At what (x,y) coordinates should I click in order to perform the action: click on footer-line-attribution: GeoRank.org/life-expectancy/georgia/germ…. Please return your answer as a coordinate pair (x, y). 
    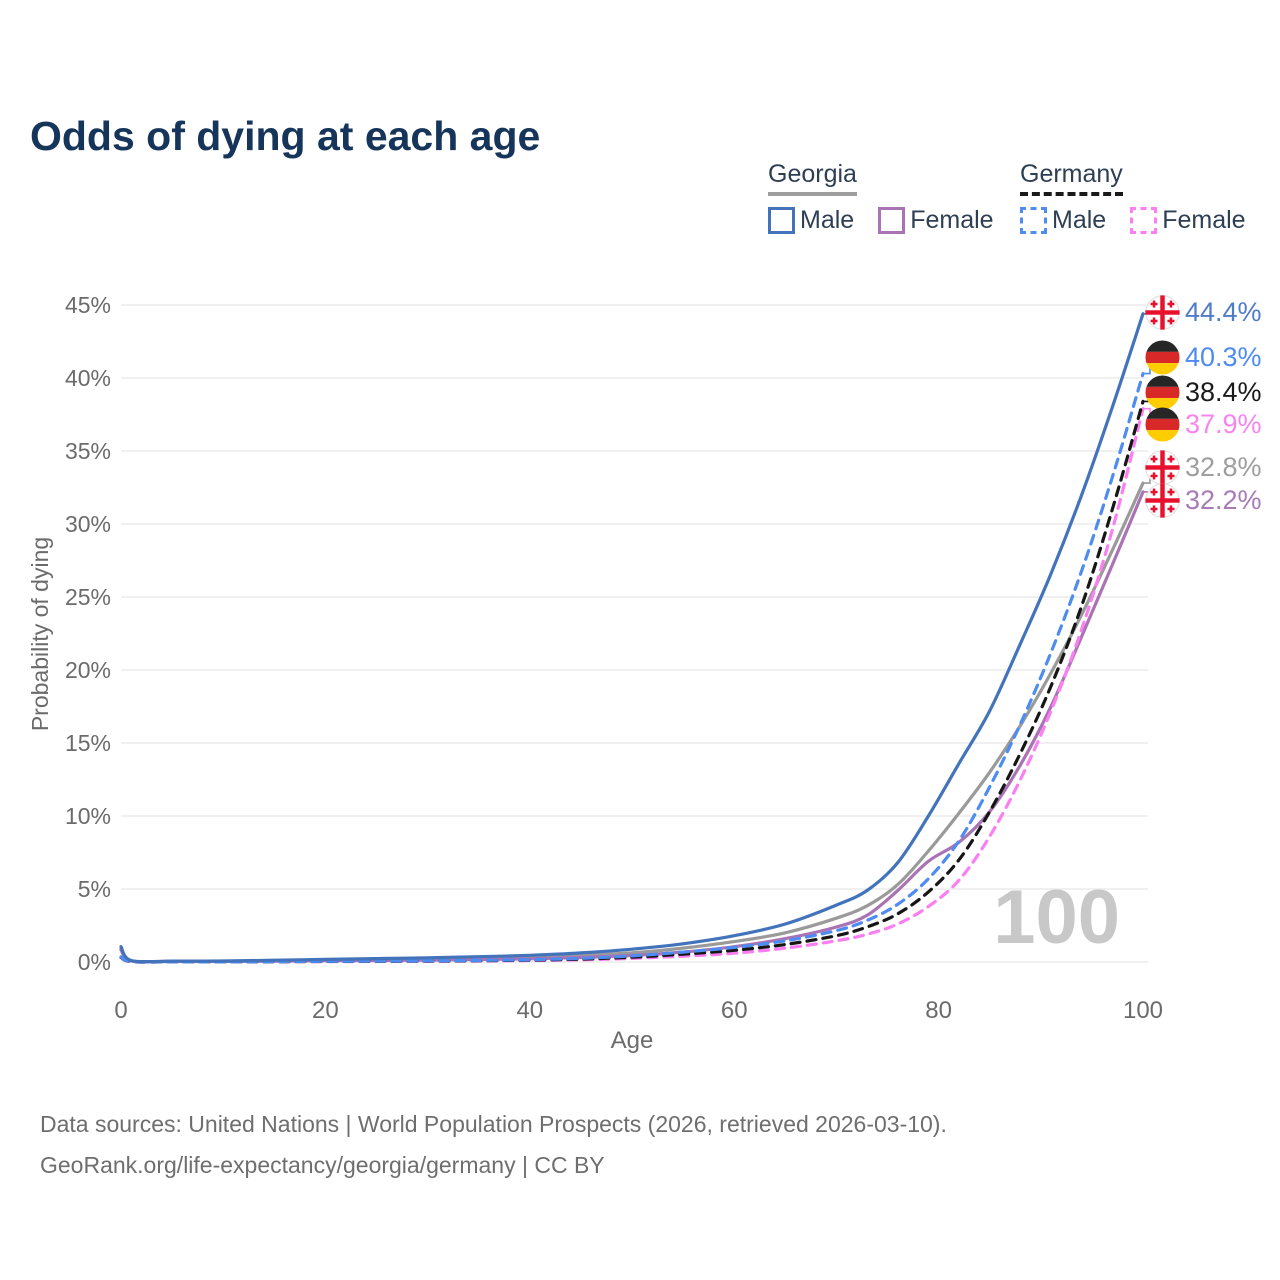
    Looking at the image, I should click on (322, 1165).